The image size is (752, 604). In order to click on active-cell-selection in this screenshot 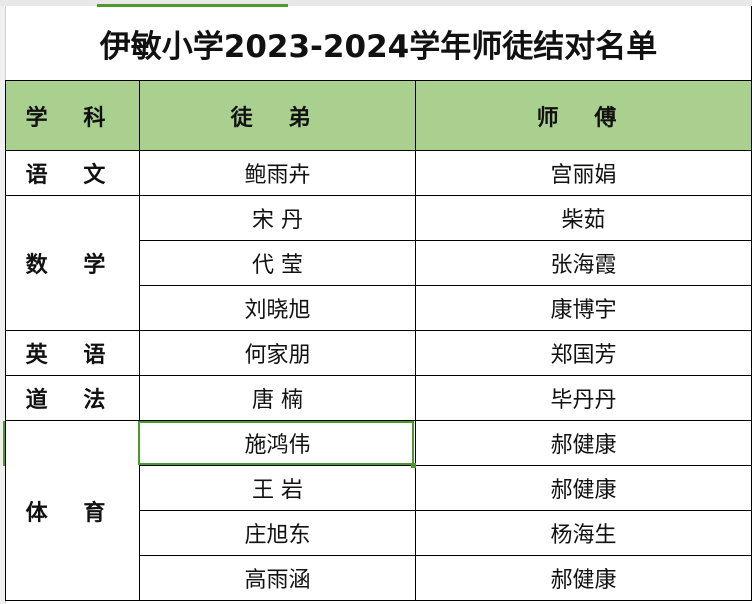, I will do `click(276, 443)`.